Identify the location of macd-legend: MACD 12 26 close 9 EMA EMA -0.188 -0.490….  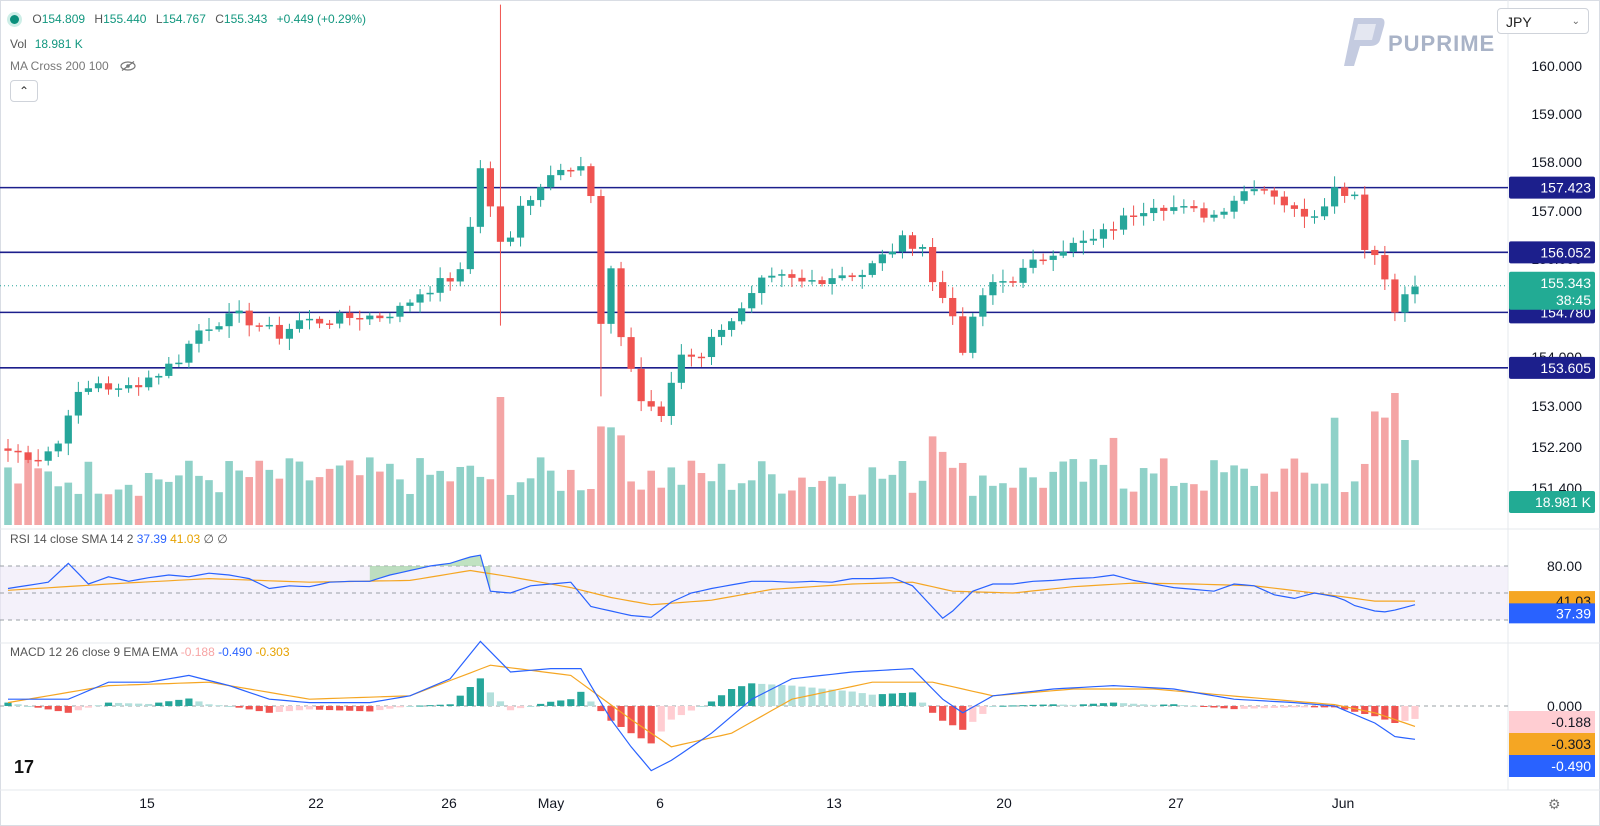
(150, 652).